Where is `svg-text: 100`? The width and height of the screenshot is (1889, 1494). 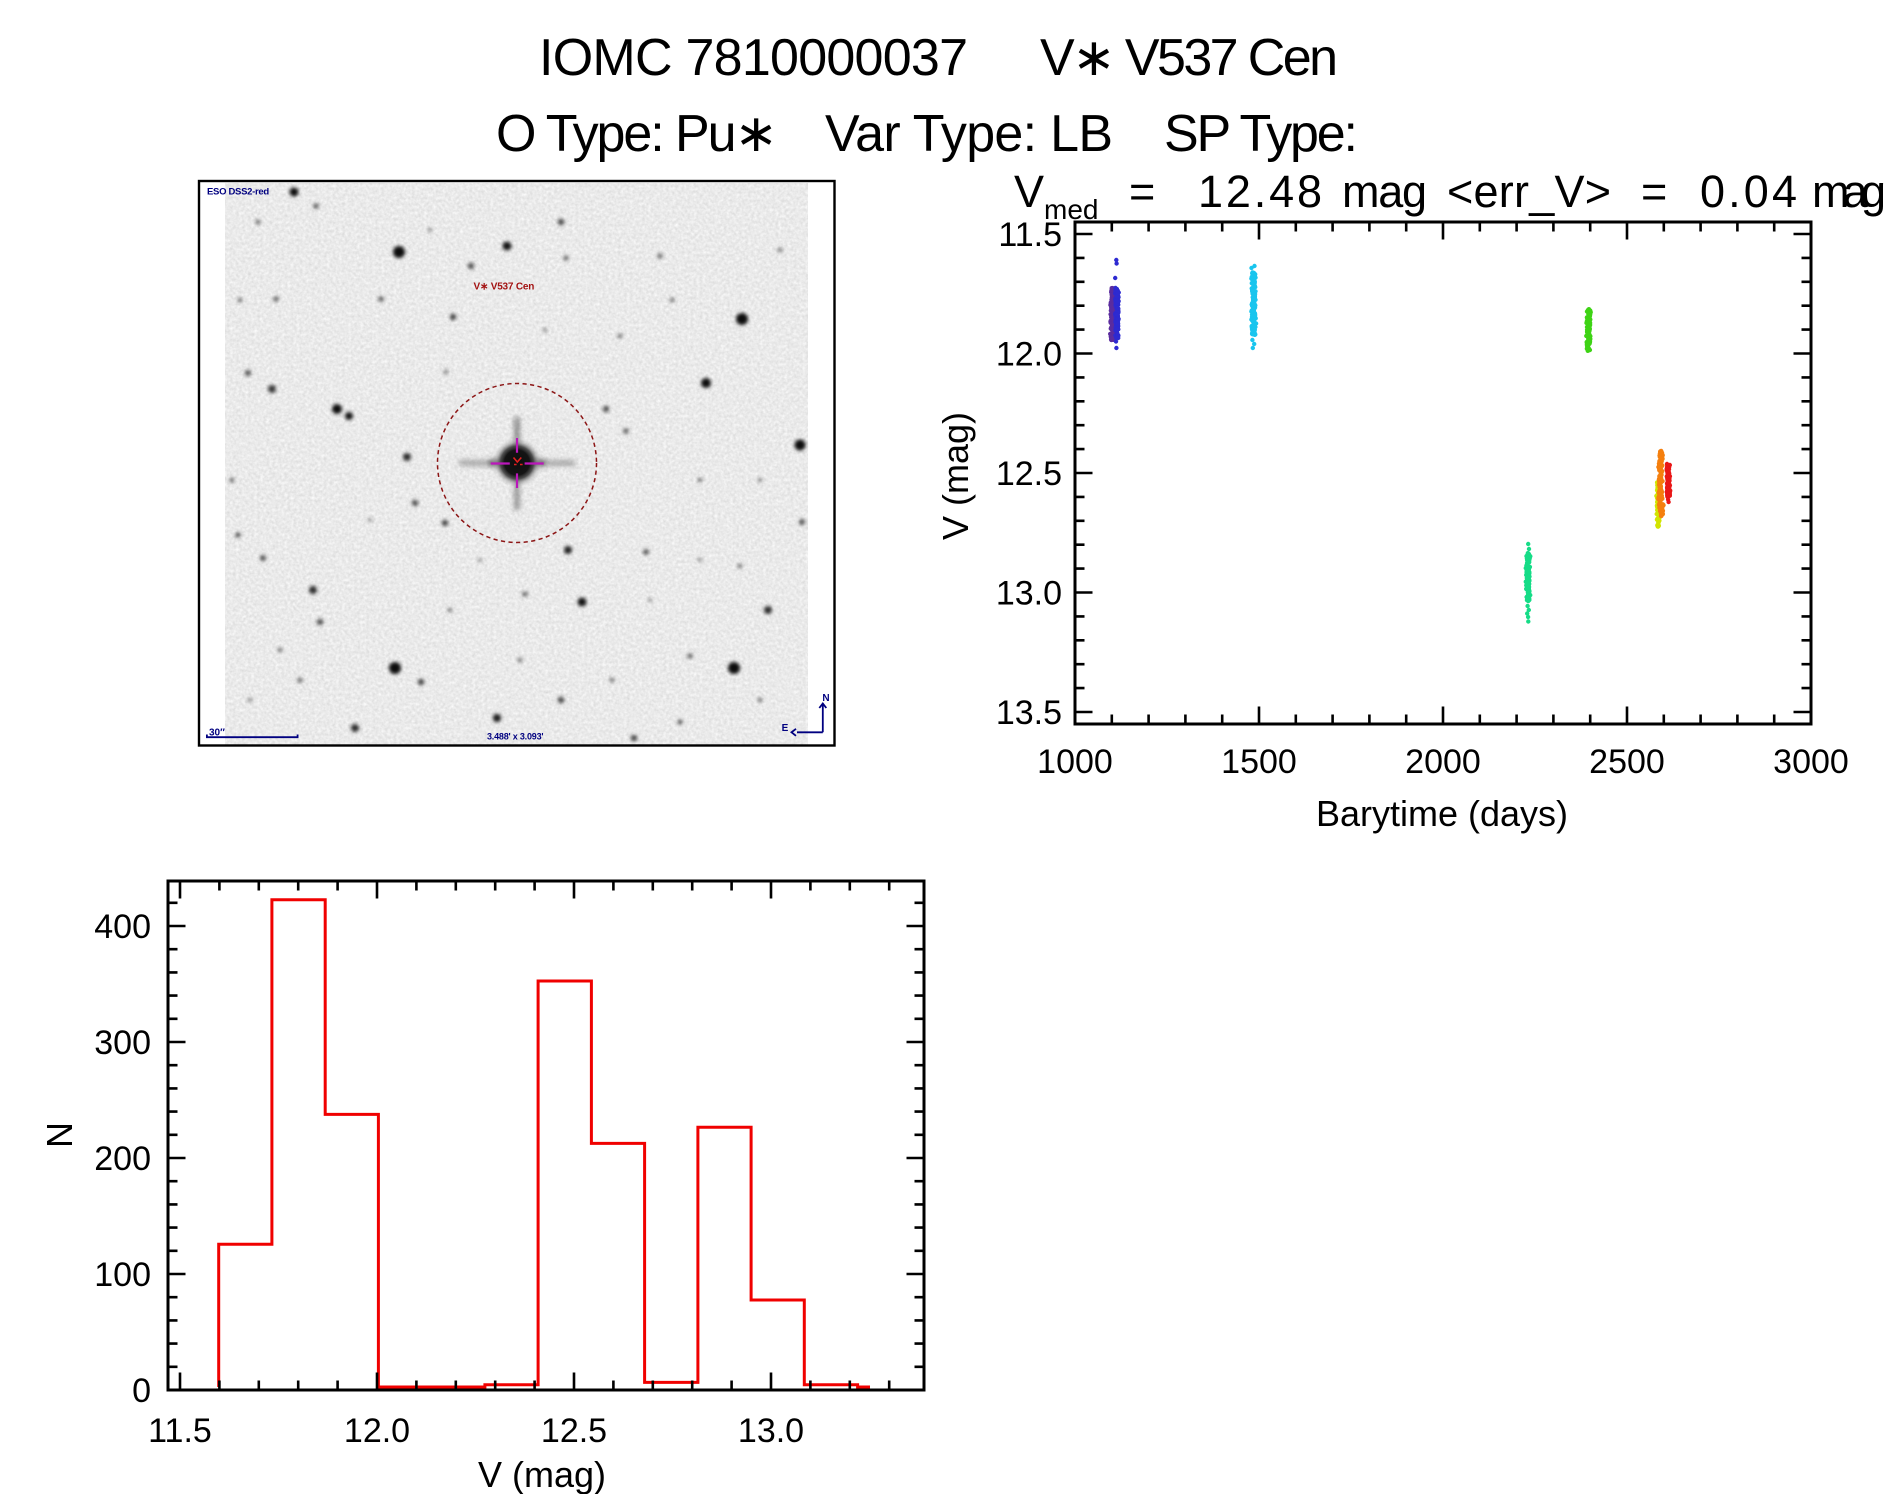
svg-text: 100 is located at coordinates (122, 1275).